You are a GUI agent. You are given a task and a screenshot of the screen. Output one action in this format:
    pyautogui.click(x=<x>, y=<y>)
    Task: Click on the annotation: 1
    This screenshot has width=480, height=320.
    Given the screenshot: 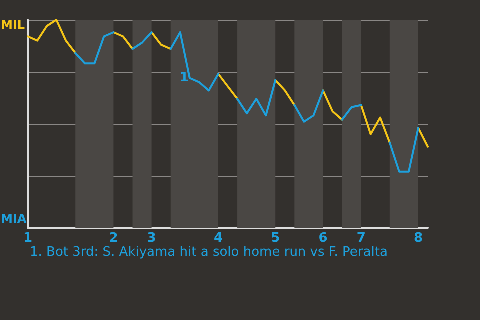 What is the action you would take?
    pyautogui.click(x=184, y=78)
    